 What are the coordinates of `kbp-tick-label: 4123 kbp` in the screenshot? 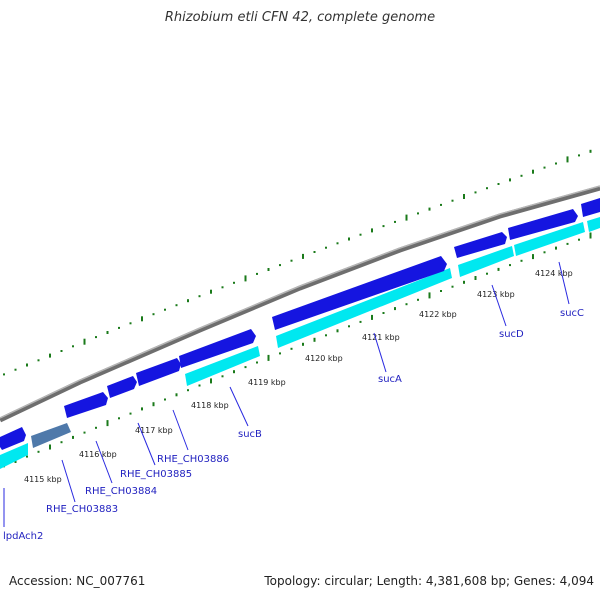 It's located at (496, 294).